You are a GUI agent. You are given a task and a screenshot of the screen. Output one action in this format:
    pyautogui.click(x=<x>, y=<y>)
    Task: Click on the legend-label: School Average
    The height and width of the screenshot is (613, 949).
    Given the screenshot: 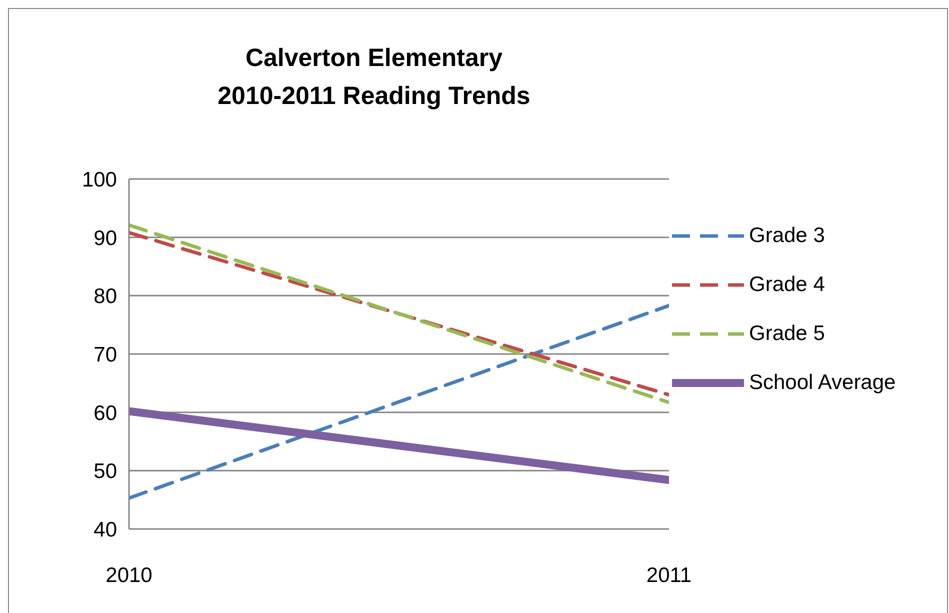 What is the action you would take?
    pyautogui.click(x=822, y=382)
    